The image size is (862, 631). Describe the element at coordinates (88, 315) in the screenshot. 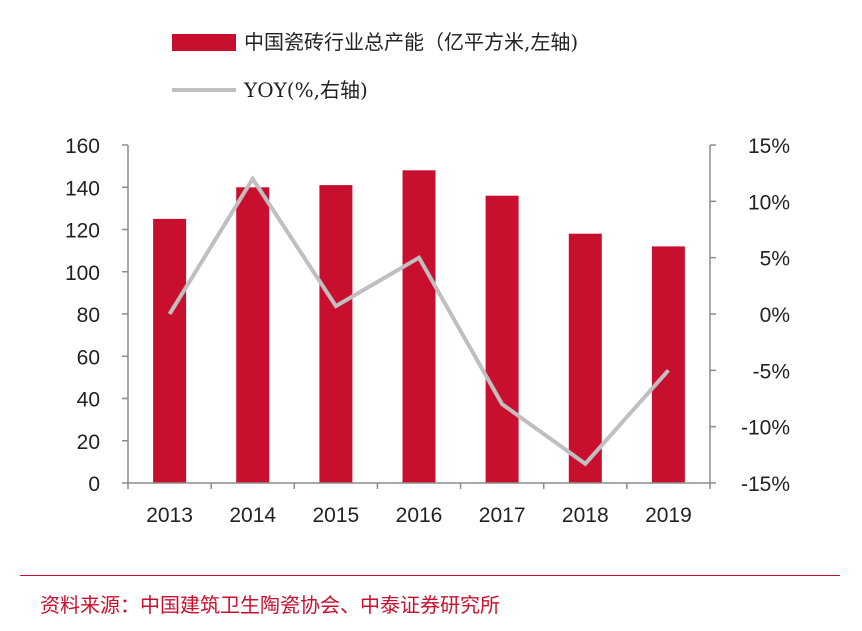

I see `left-tick-label: 80` at that location.